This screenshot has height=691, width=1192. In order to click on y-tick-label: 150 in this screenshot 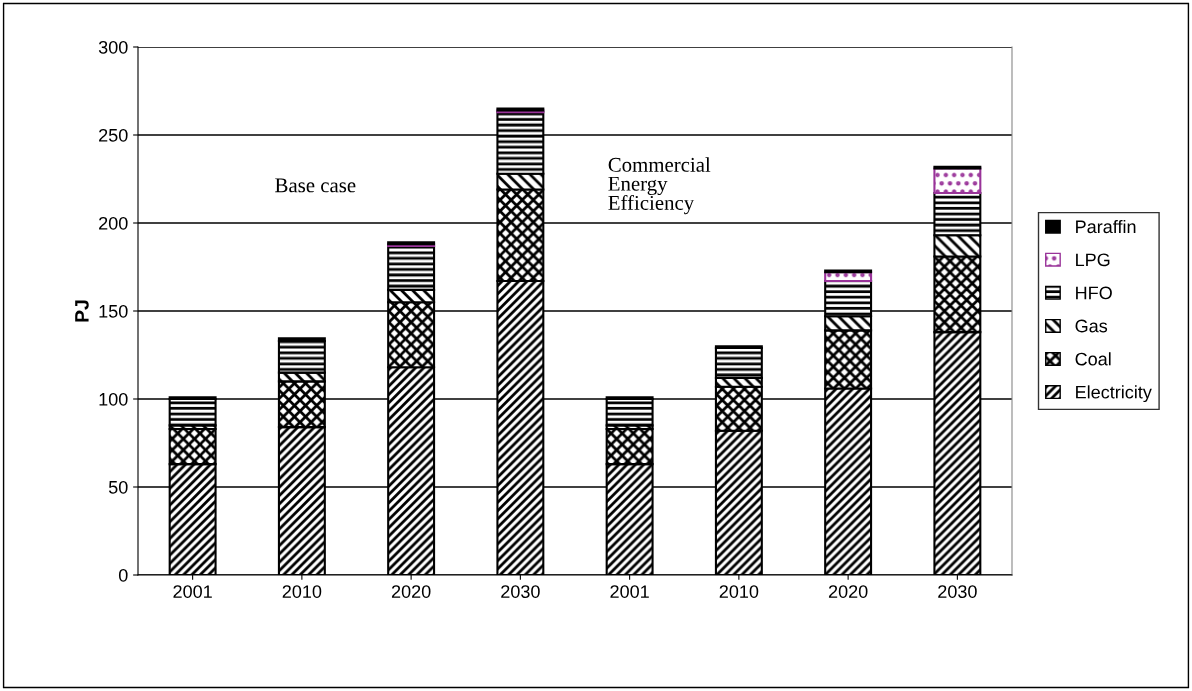, I will do `click(113, 311)`.